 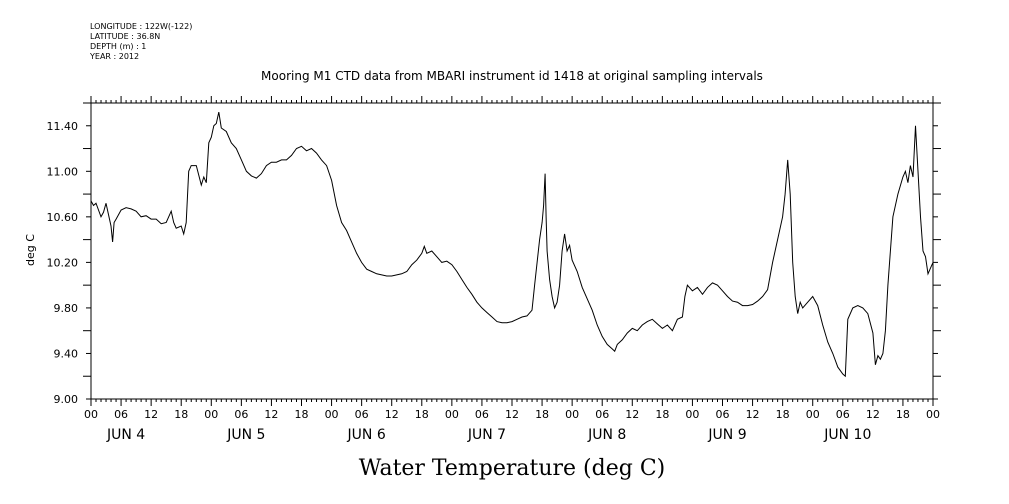 I want to click on y-tick-label: 9.80, so click(x=66, y=308).